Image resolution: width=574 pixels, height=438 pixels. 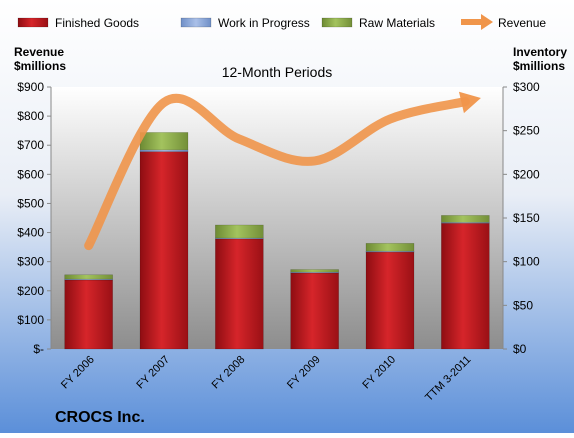 What do you see at coordinates (33, 22) in the screenshot?
I see `legend-swatch-finished-goods` at bounding box center [33, 22].